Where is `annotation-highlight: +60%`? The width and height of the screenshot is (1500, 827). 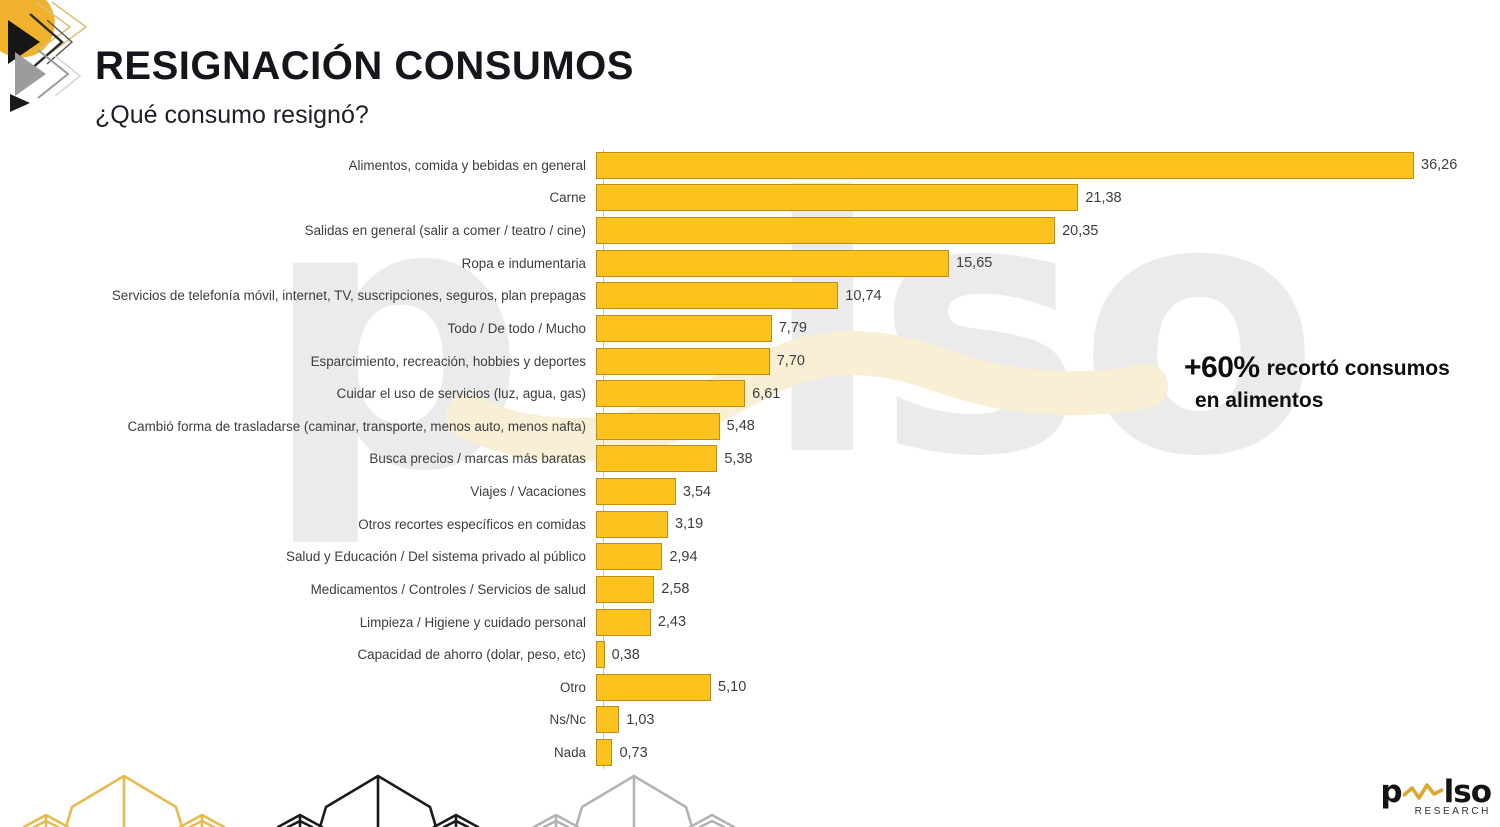
annotation-highlight: +60% is located at coordinates (1222, 367).